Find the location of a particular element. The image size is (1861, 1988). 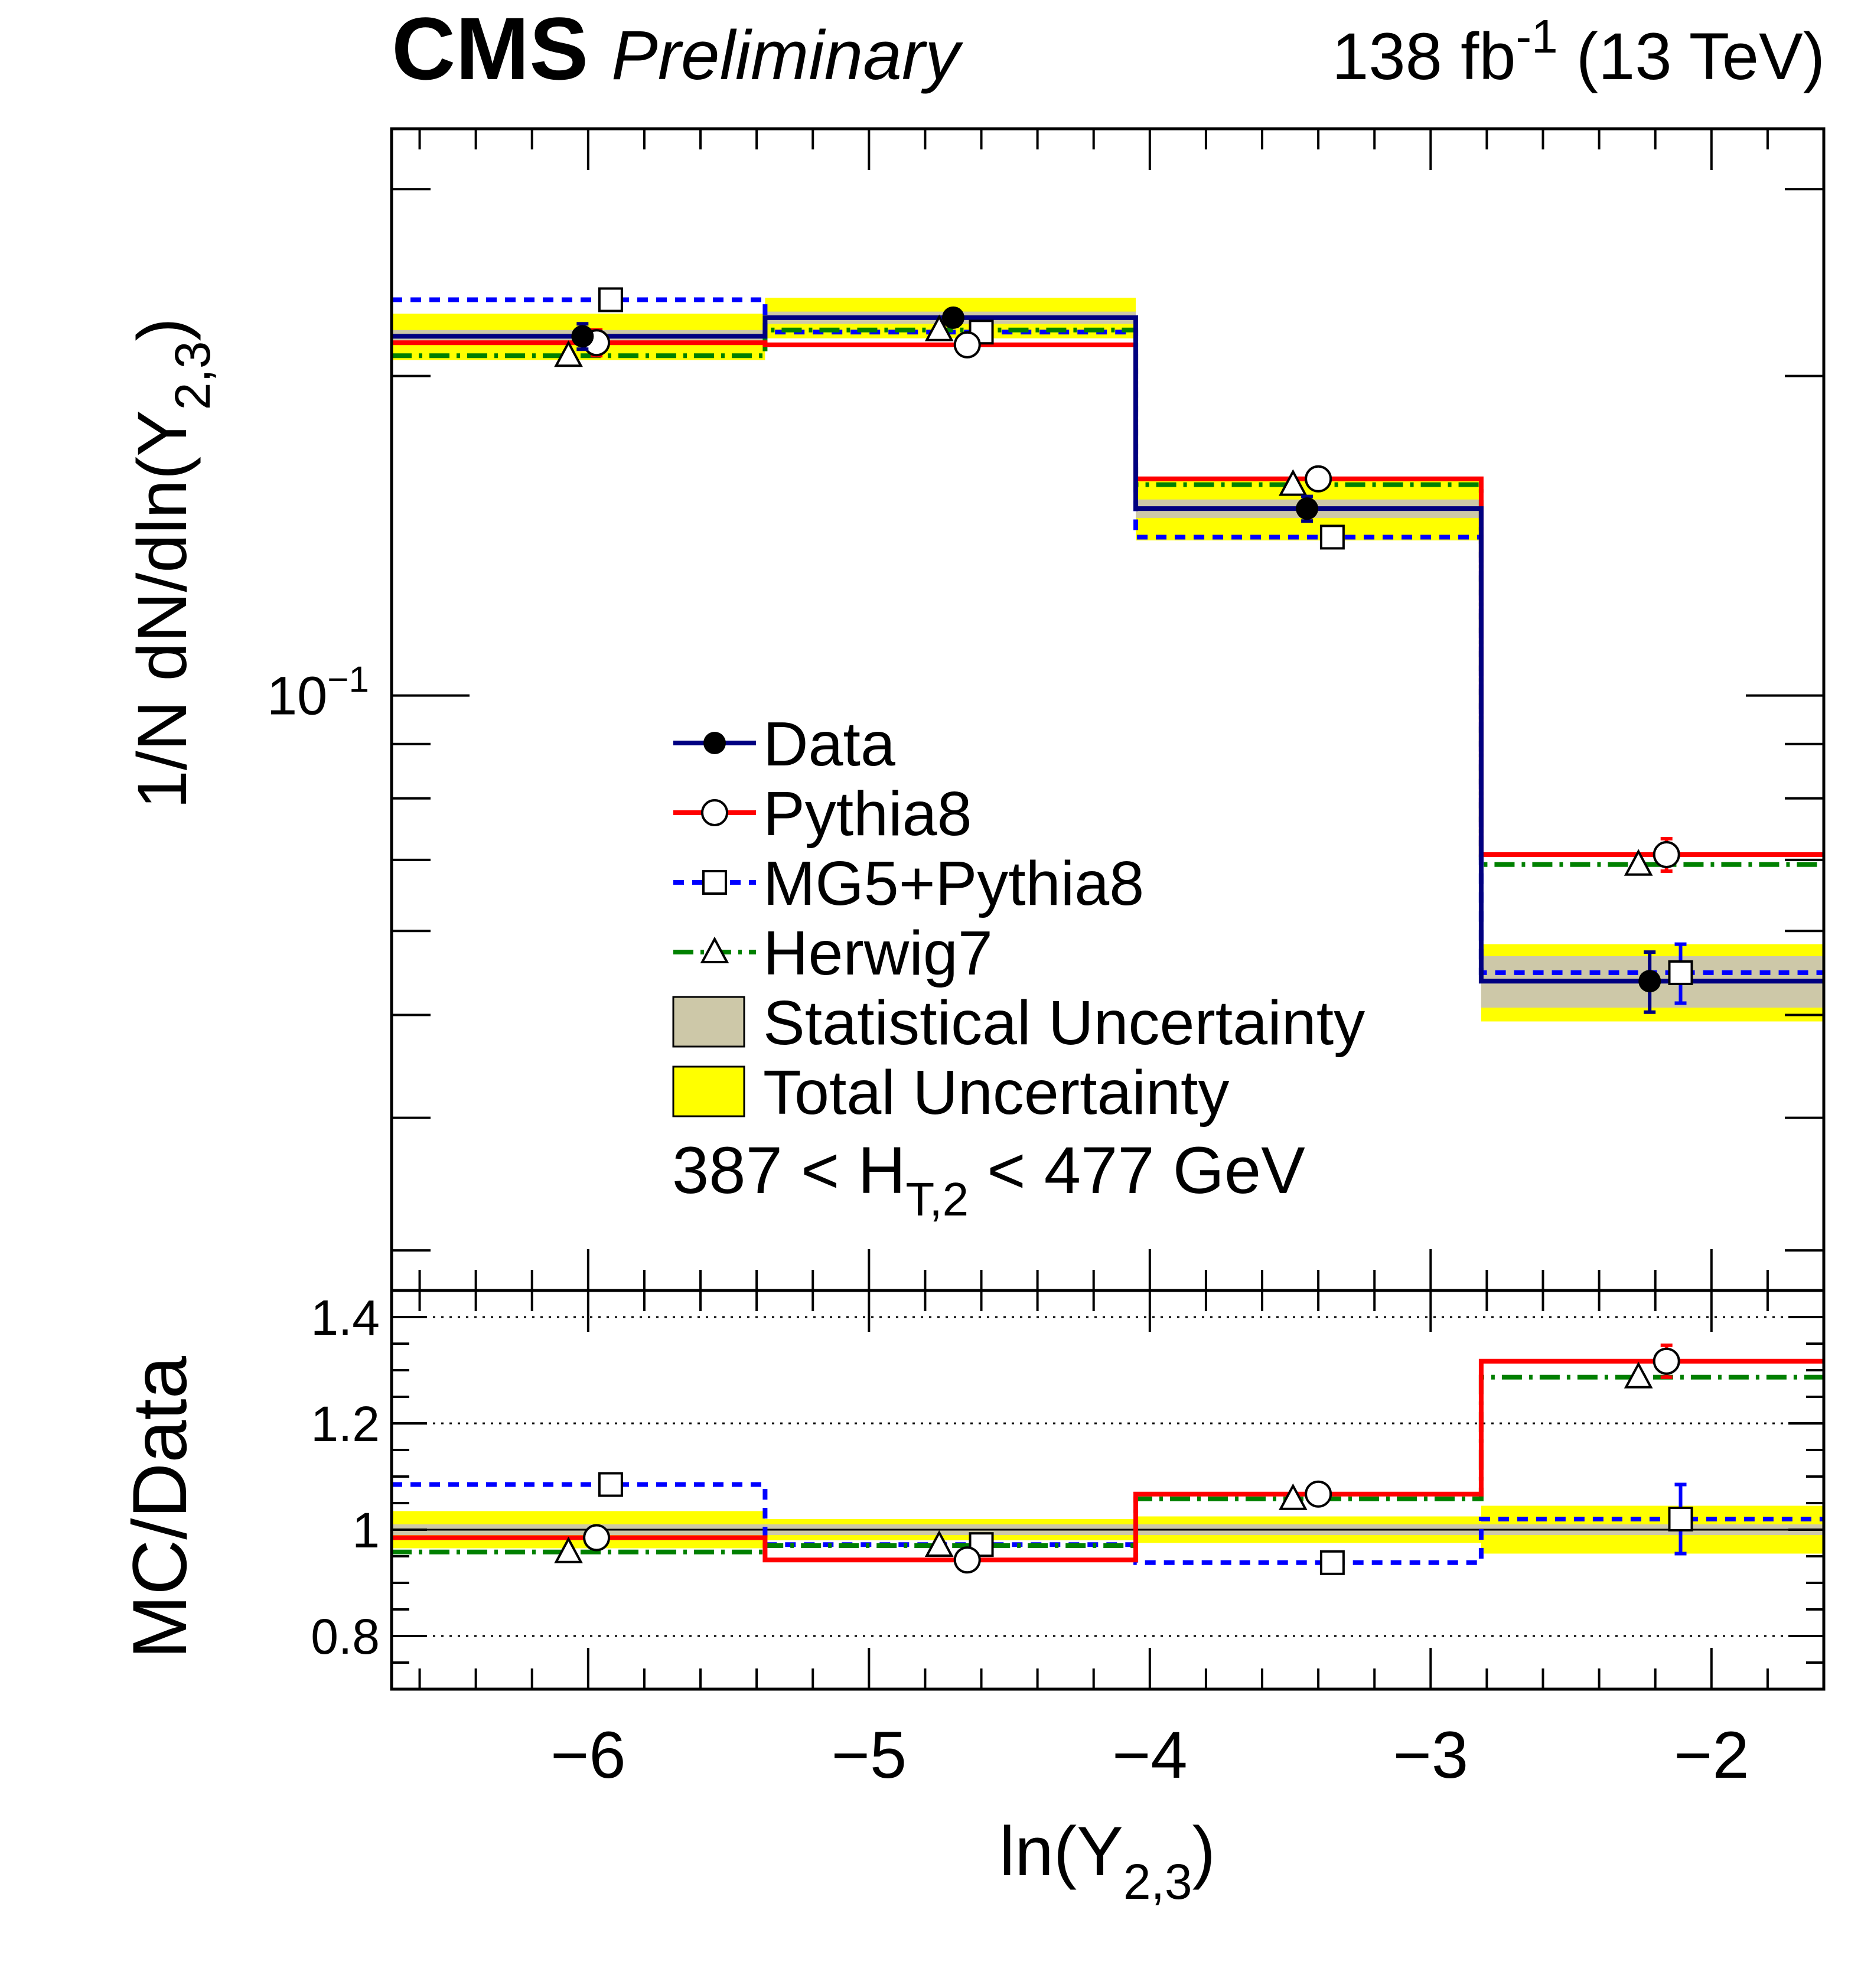

ratio-y-tick-label: 1.4 is located at coordinates (346, 1318).